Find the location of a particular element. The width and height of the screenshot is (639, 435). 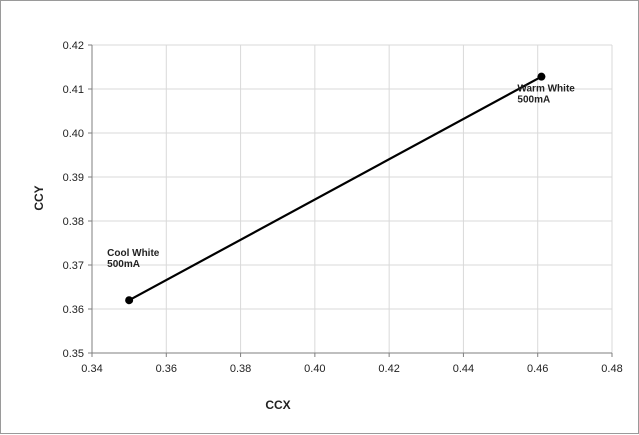

y-tick-label: 0.38 is located at coordinates (73, 222).